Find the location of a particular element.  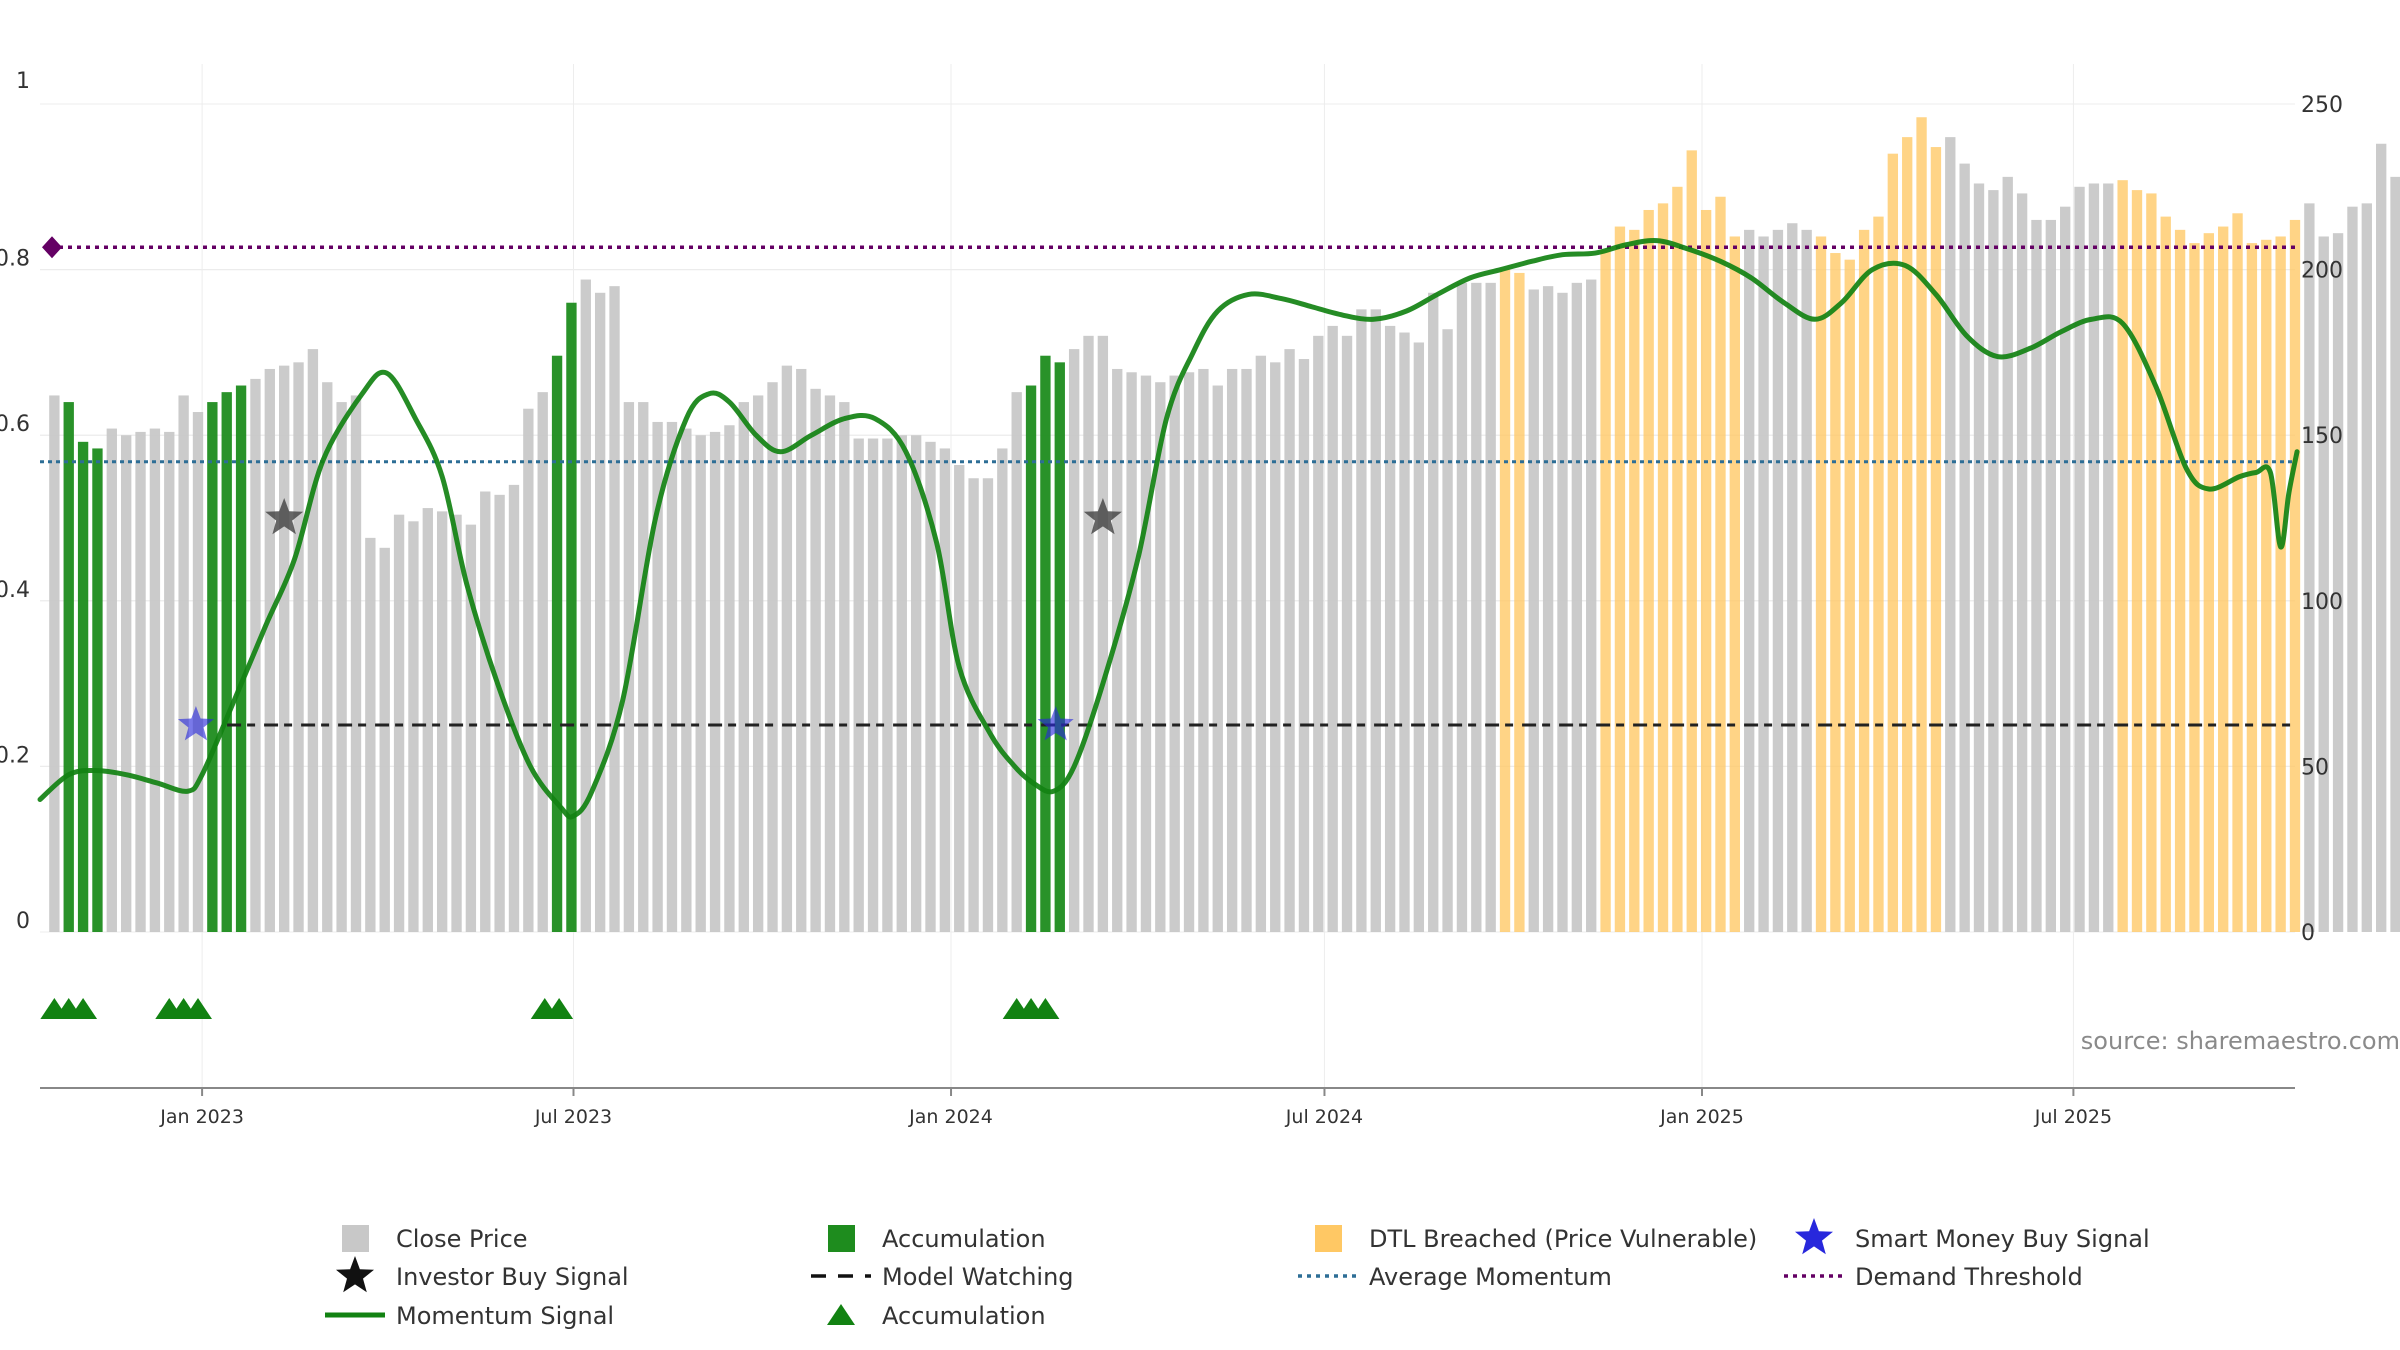

legend-item-dtl: DTL Breached (Price Vulnerable) is located at coordinates (1536, 1239).